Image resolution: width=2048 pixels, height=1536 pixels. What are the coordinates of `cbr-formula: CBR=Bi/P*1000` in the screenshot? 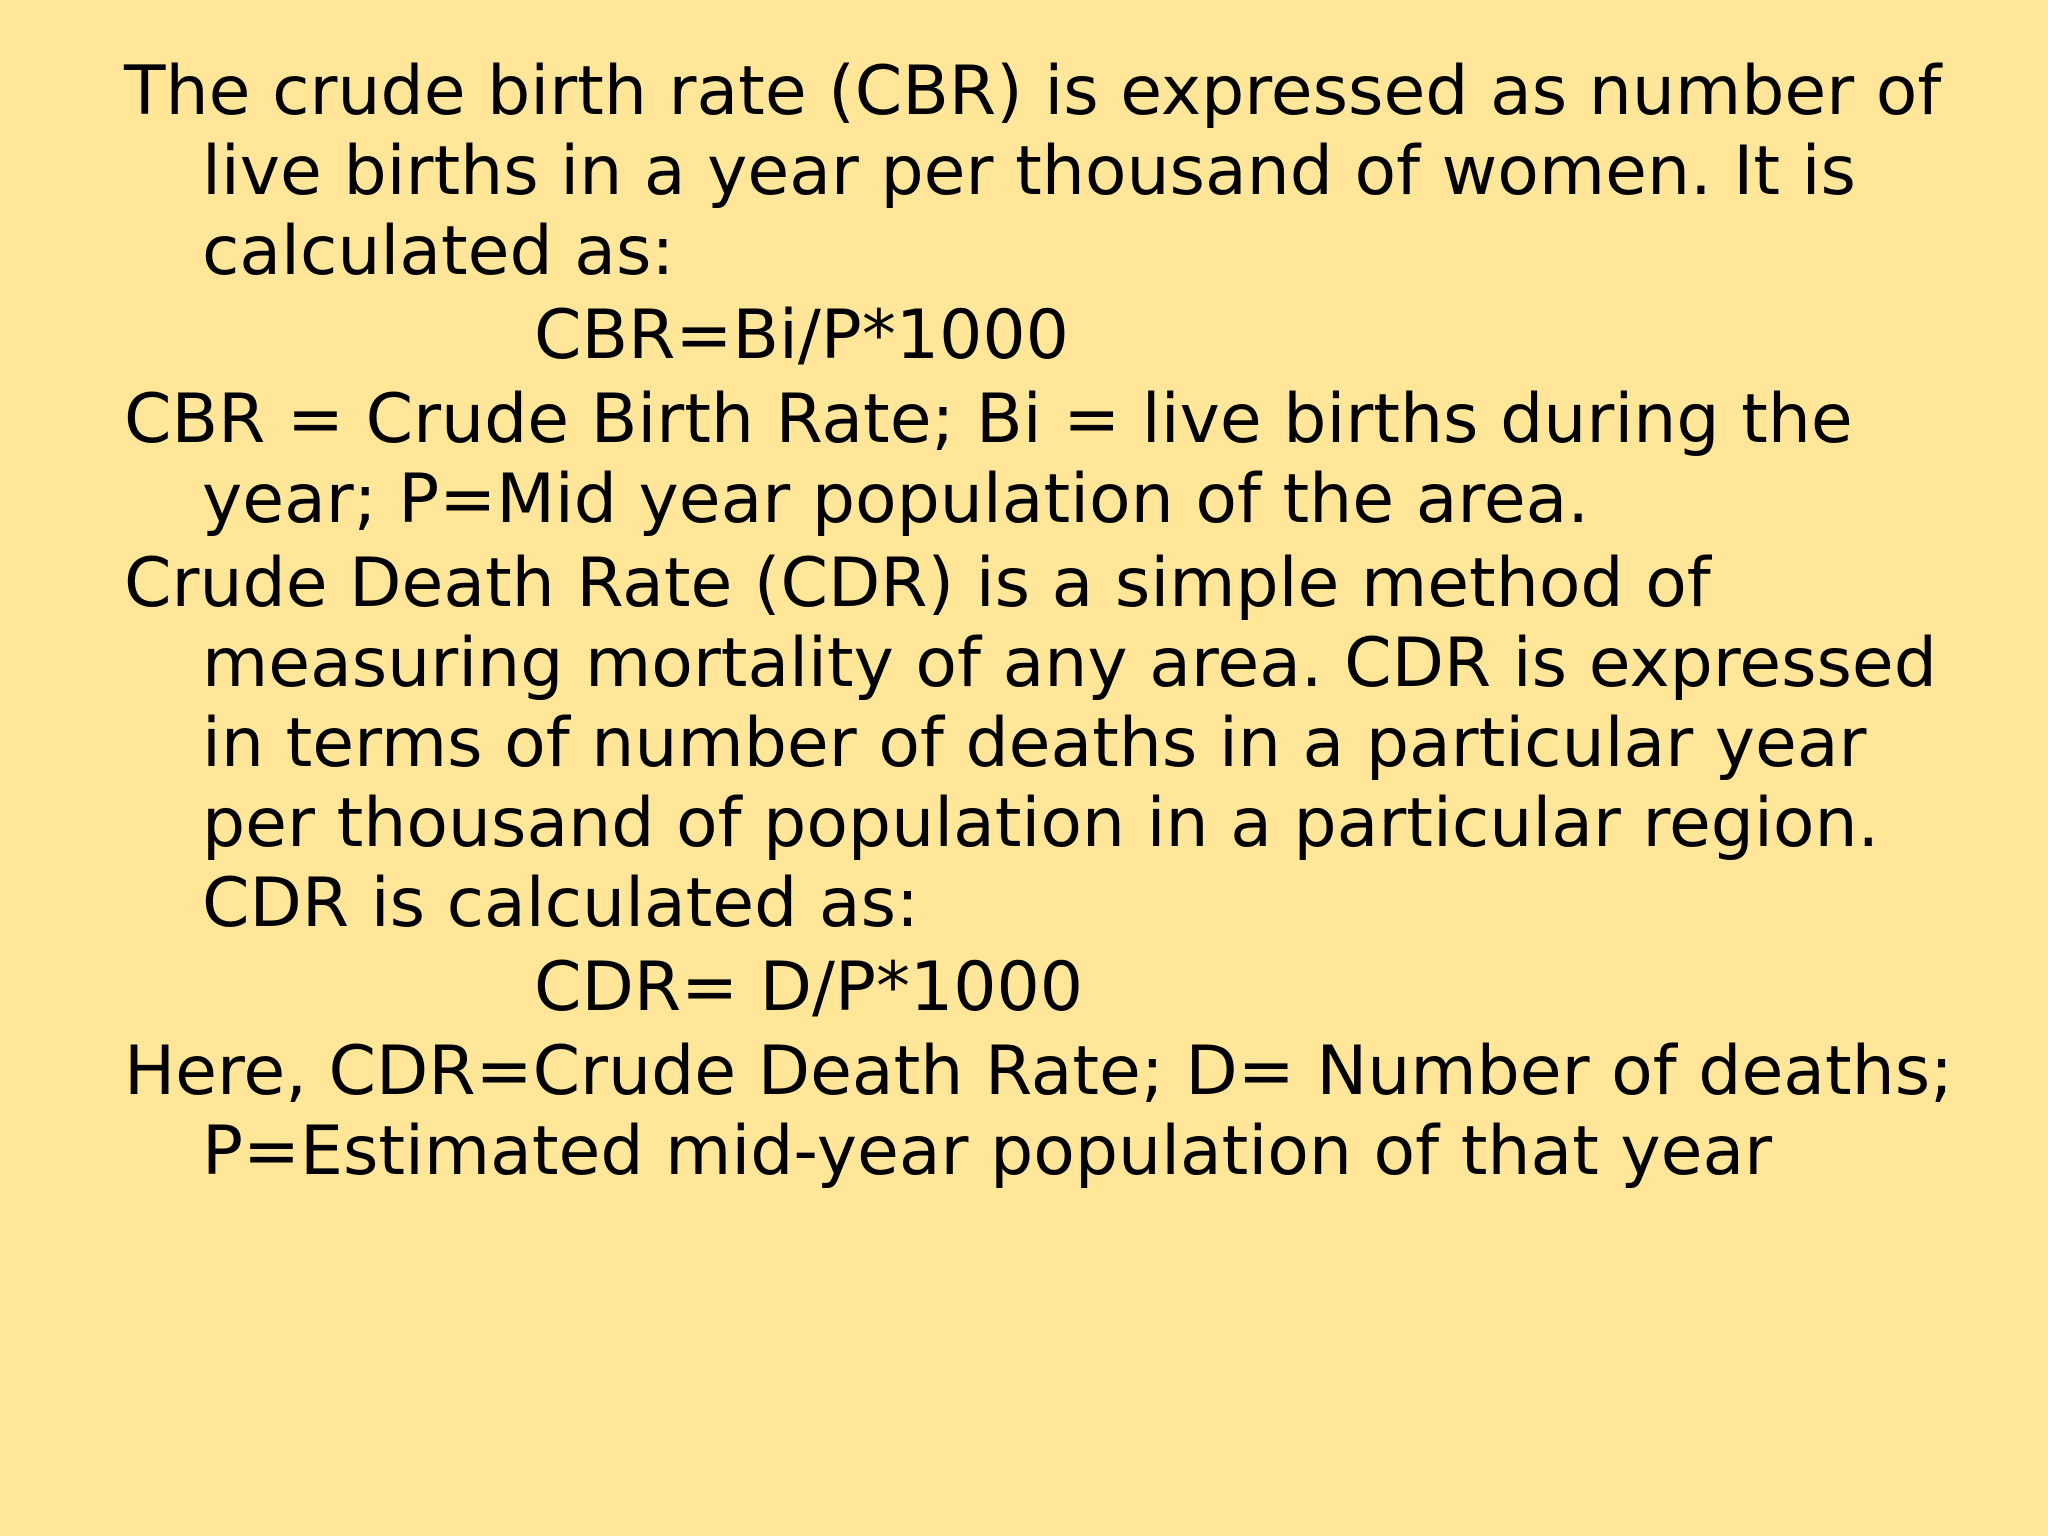 It's located at (1054, 336).